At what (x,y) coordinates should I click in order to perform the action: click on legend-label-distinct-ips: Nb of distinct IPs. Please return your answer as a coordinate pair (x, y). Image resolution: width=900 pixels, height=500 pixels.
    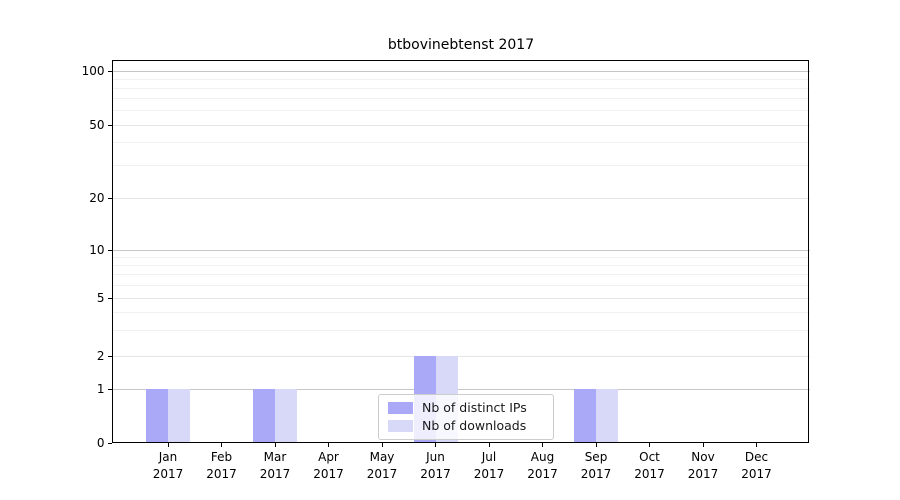
    Looking at the image, I should click on (474, 407).